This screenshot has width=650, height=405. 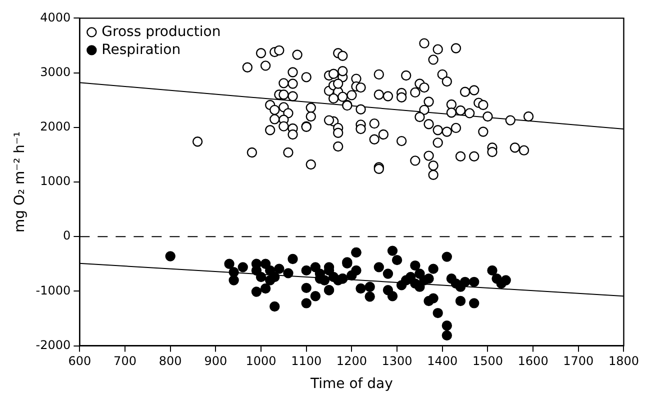 I want to click on x-axis-title: Time of day, so click(x=351, y=384).